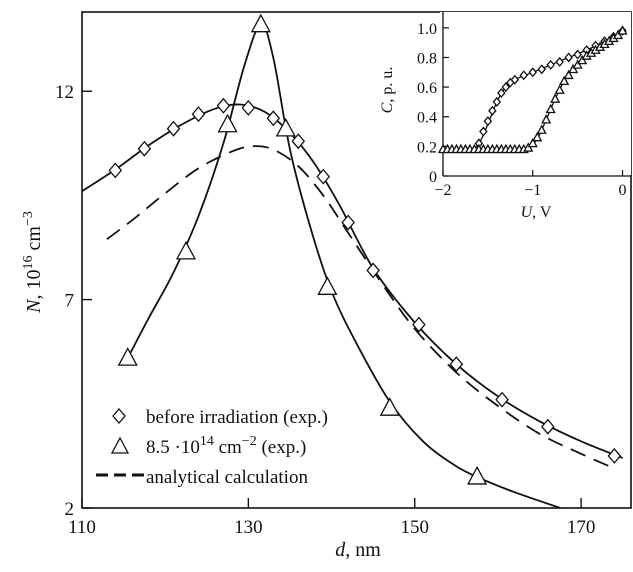 This screenshot has width=633, height=572. I want to click on legend-item-before-irradiation: before irradiation (exp.), so click(220, 417).